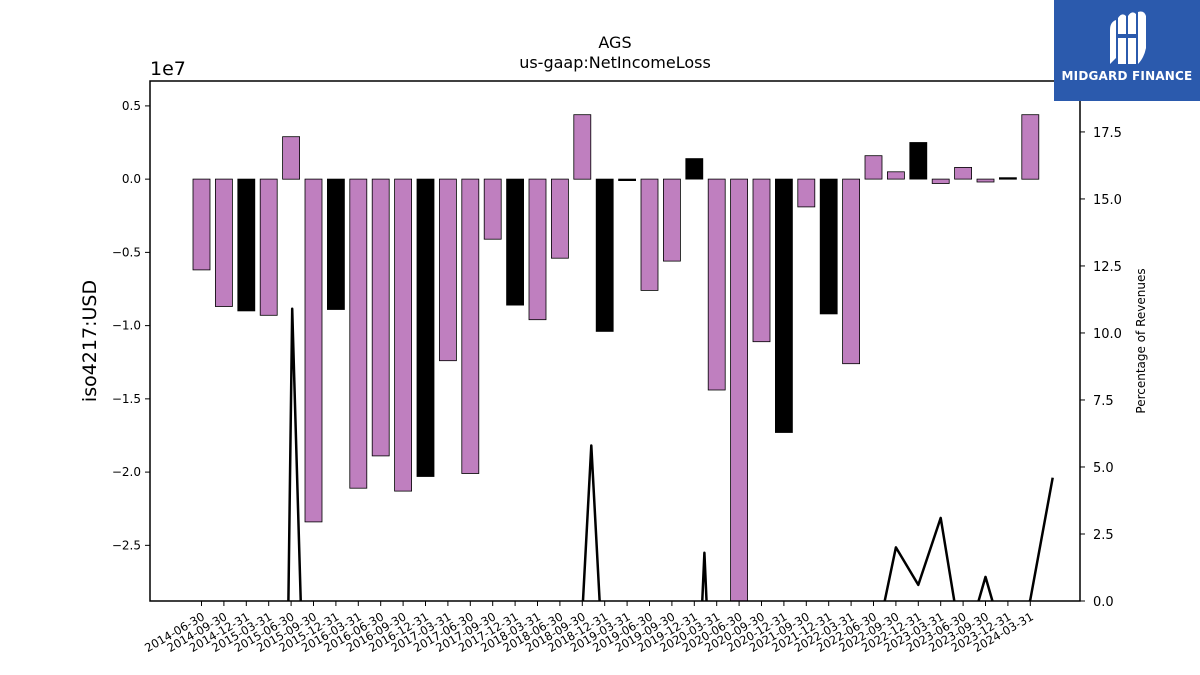 Image resolution: width=1200 pixels, height=675 pixels. I want to click on y2-tick-label: 2.5, so click(1103, 535).